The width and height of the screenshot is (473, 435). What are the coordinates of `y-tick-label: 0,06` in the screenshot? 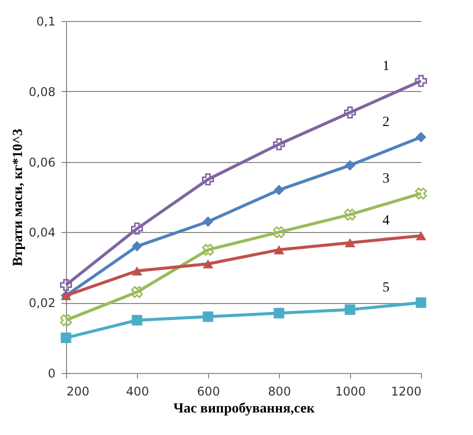 It's located at (42, 162).